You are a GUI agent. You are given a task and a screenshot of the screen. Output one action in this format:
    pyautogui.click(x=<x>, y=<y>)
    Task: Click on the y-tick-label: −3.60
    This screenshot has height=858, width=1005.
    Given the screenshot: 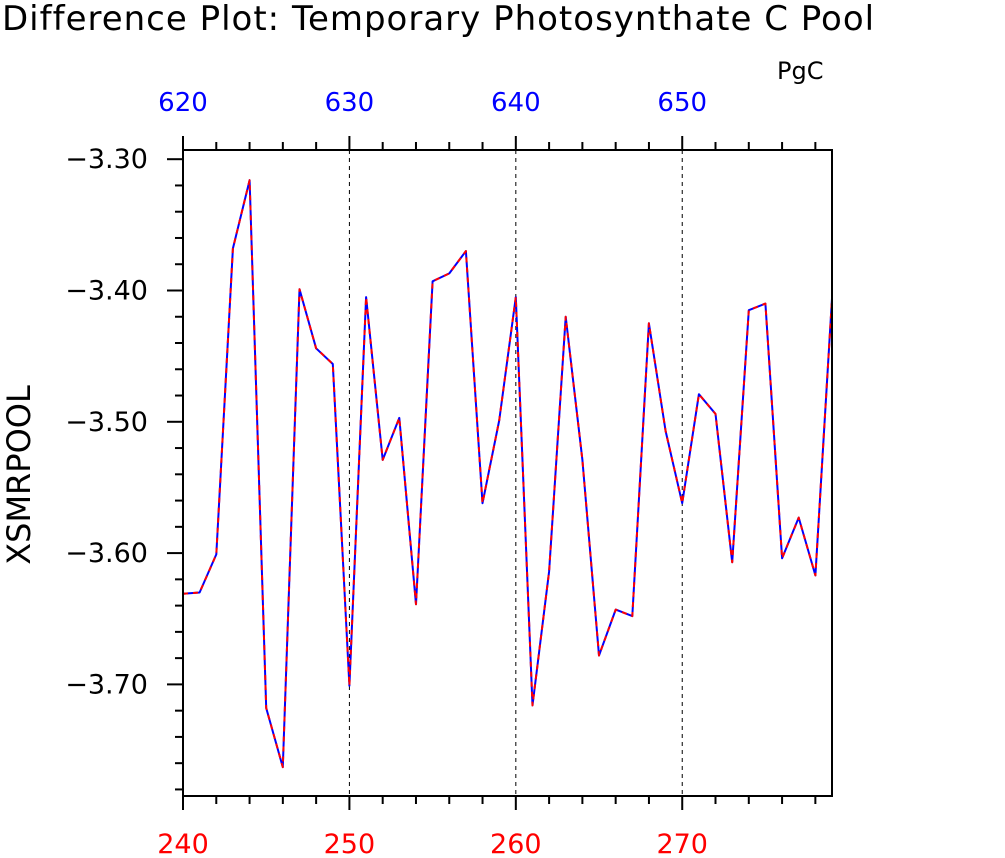 What is the action you would take?
    pyautogui.click(x=106, y=553)
    